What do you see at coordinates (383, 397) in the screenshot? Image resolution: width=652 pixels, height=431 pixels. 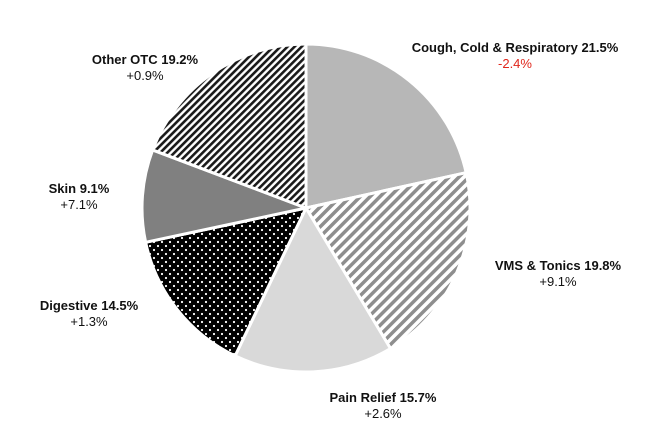 I see `slice-name: Pain Relief 15.7%` at bounding box center [383, 397].